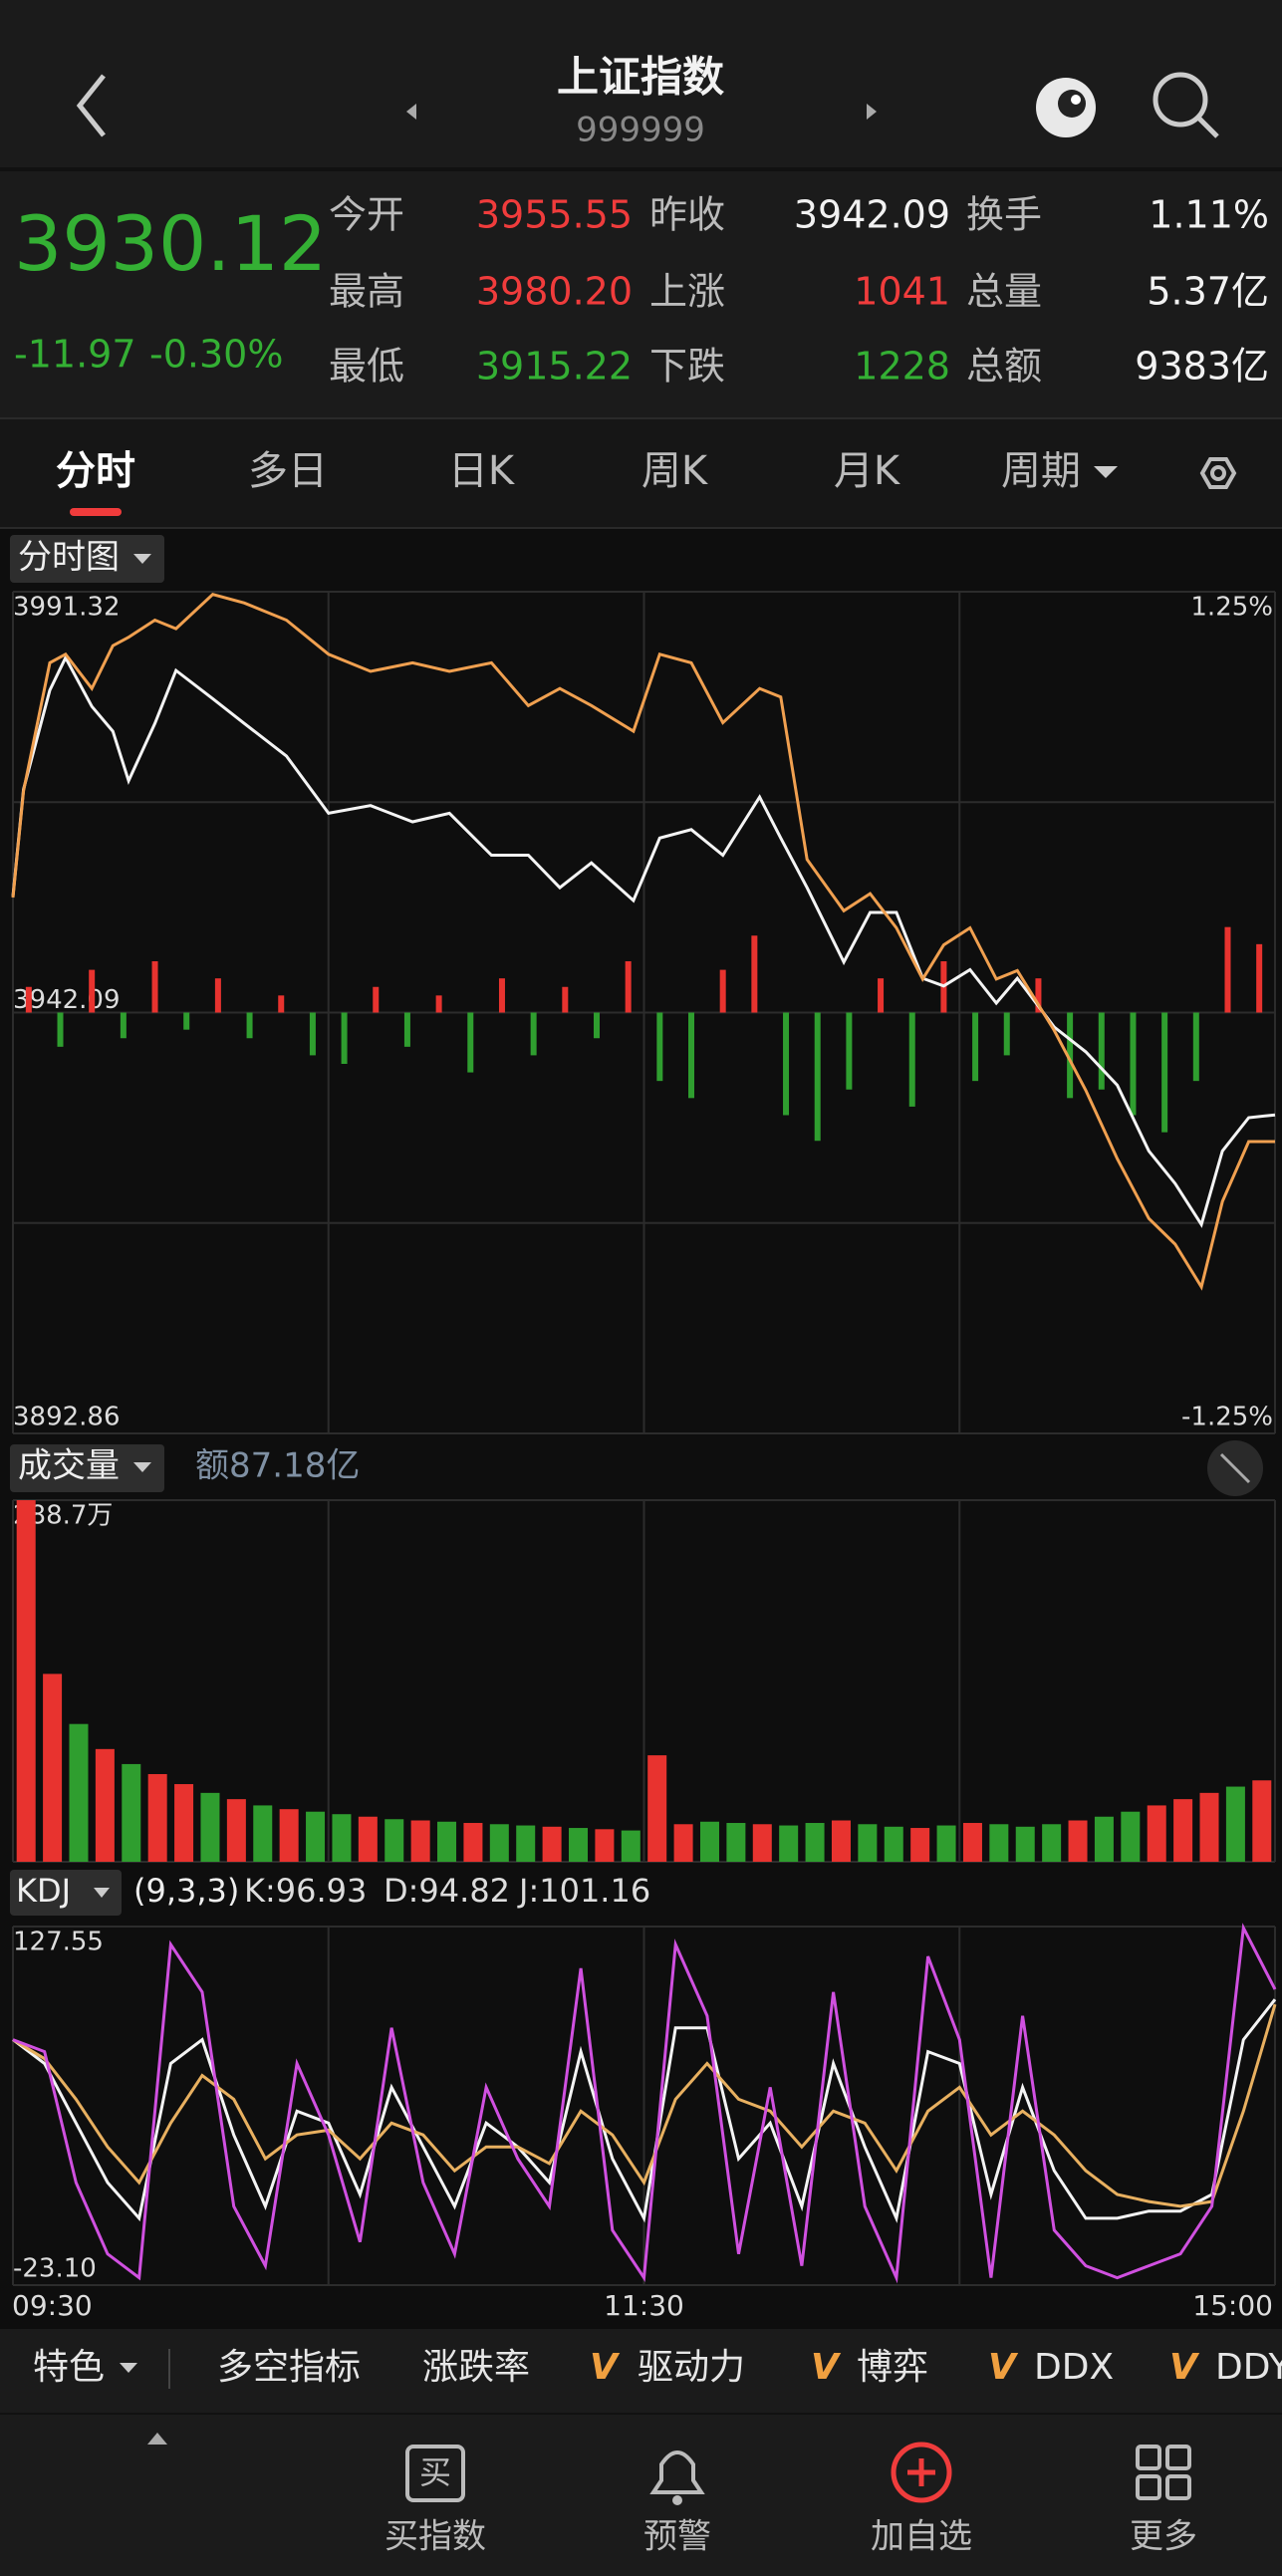 Image resolution: width=1282 pixels, height=2576 pixels. What do you see at coordinates (1208, 292) in the screenshot?
I see `quote-value: 5.37亿` at bounding box center [1208, 292].